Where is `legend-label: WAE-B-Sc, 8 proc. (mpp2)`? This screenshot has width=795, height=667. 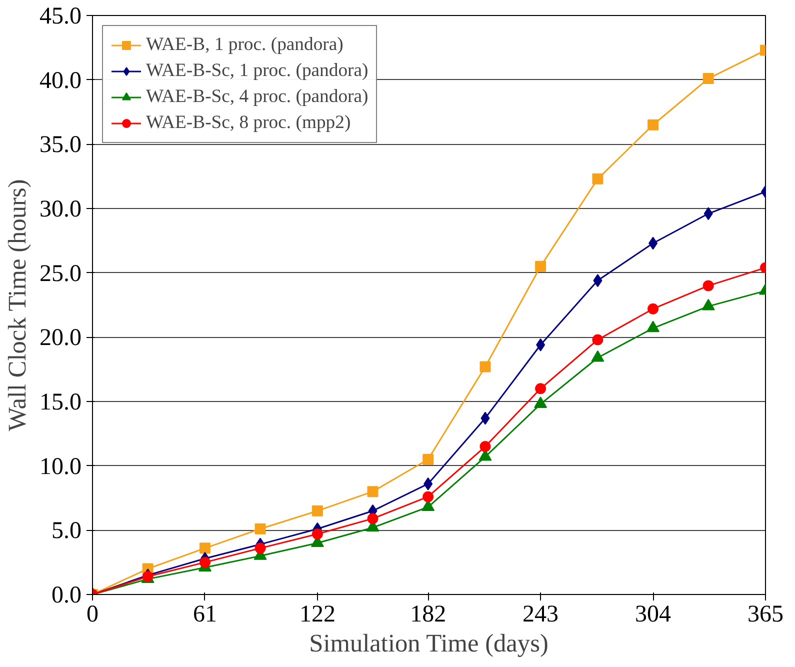
legend-label: WAE-B-Sc, 8 proc. (mpp2) is located at coordinates (248, 123).